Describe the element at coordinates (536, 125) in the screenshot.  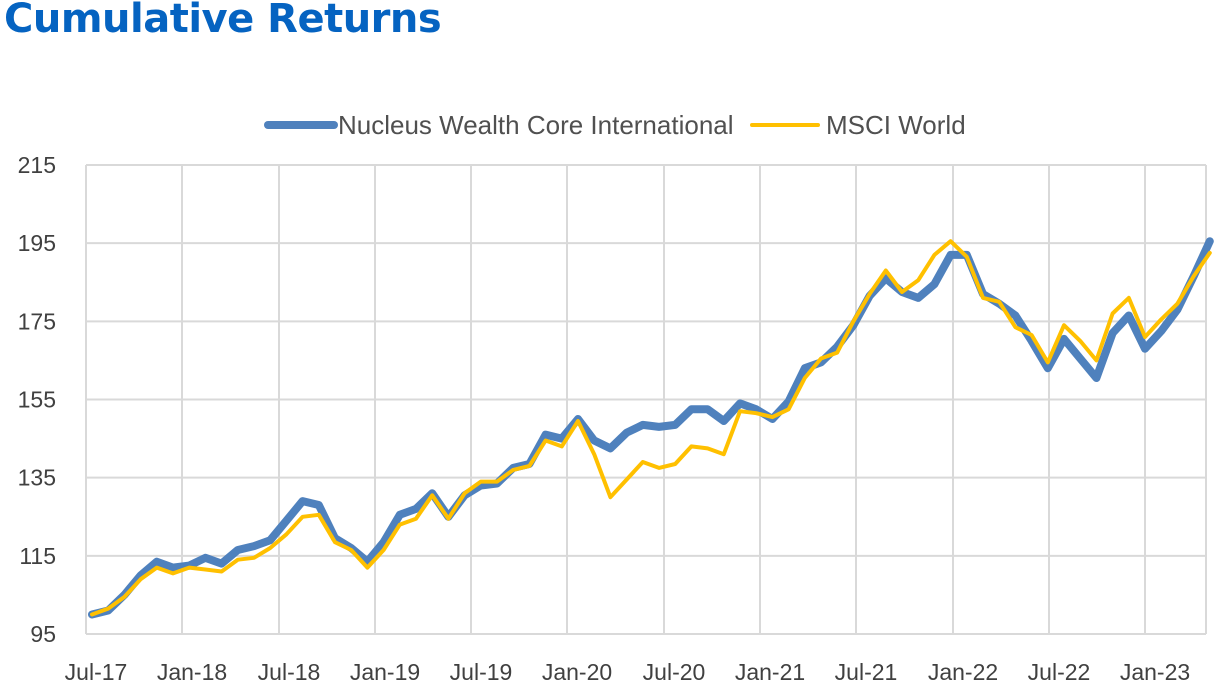
I see `legend-label: Nucleus Wealth Core International` at that location.